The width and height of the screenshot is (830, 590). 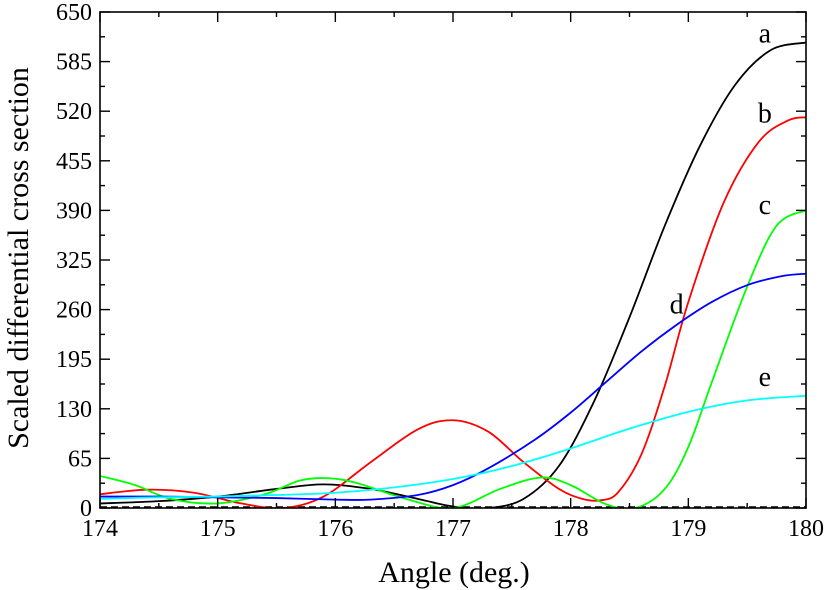 I want to click on y-tick-label: 325, so click(x=74, y=261).